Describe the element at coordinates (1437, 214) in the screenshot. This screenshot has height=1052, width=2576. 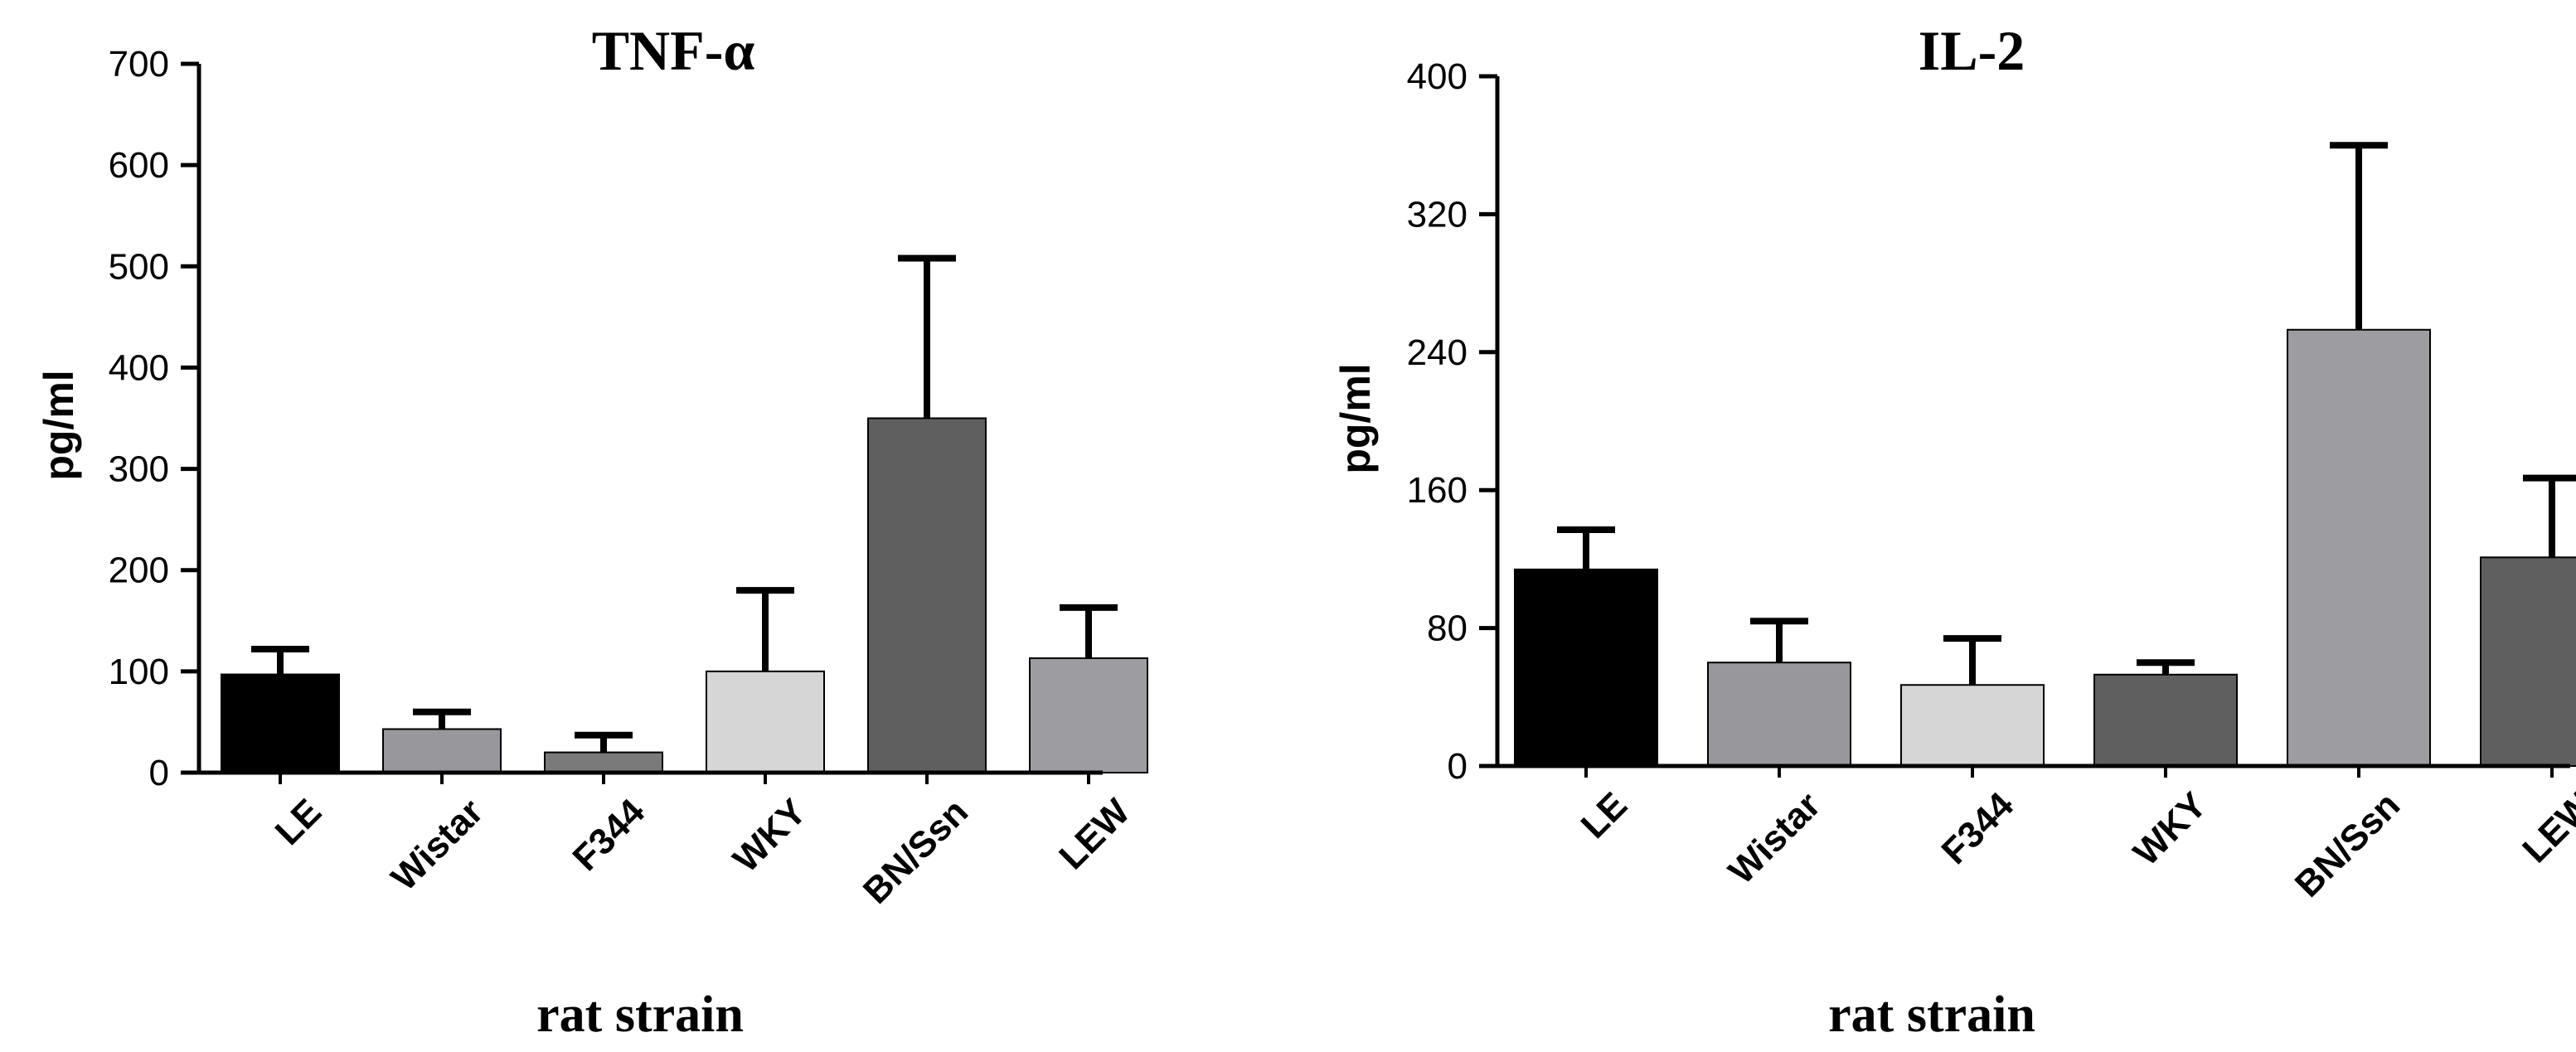
I see `y-tick-label: 320` at that location.